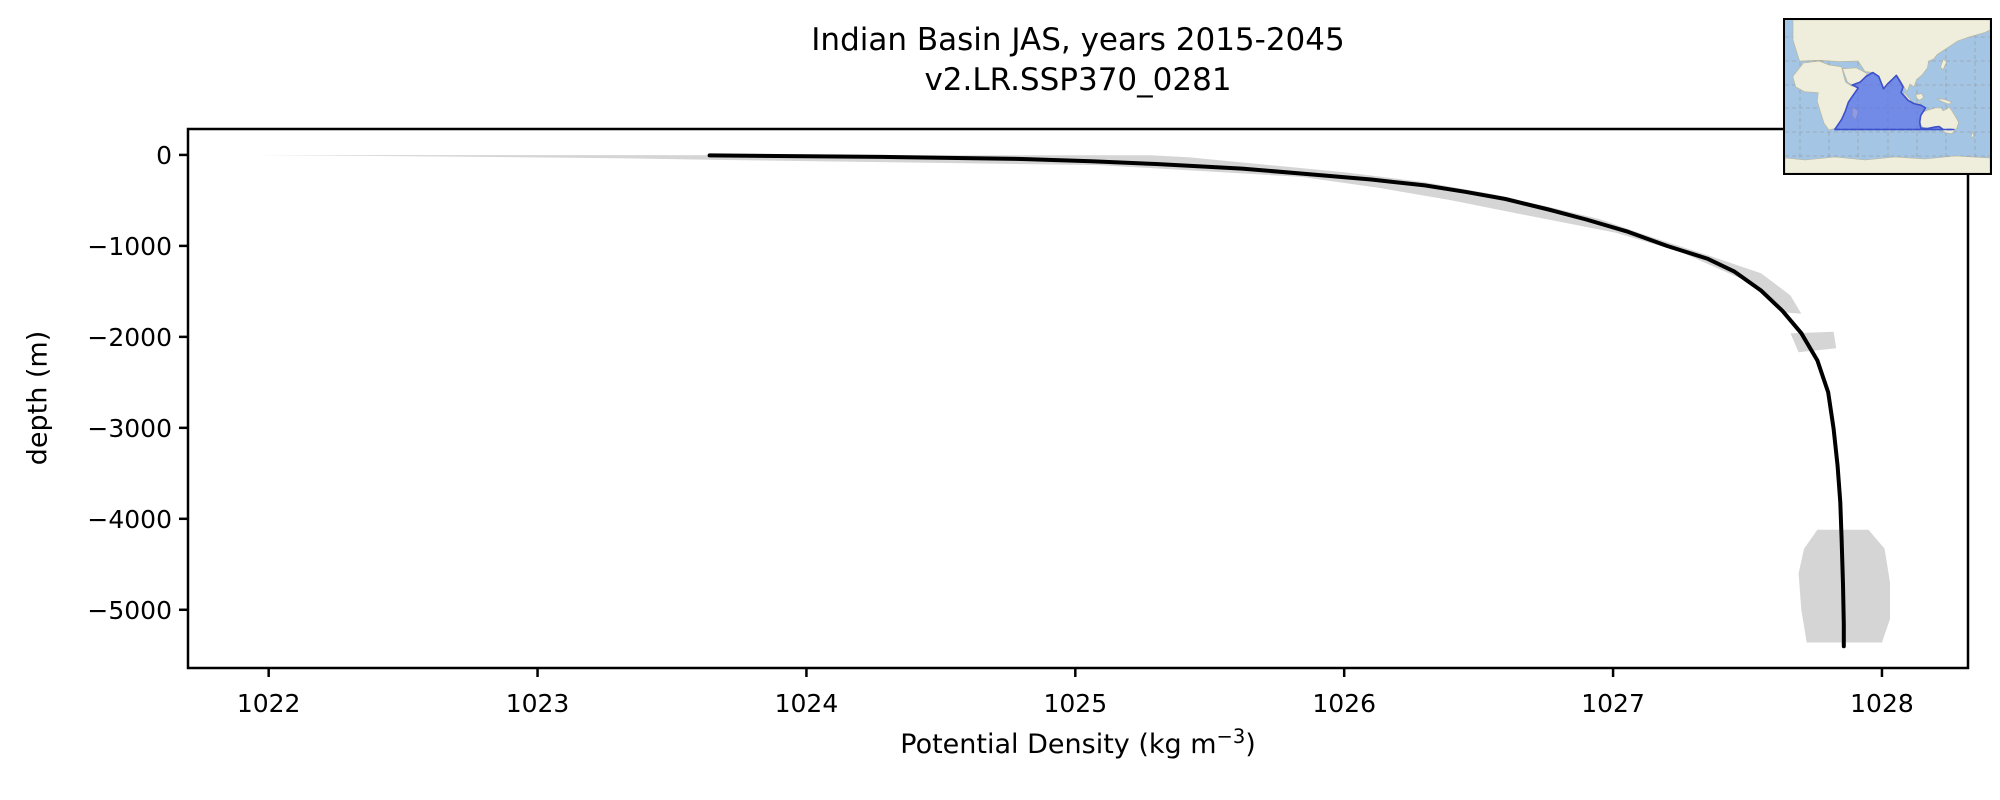 The image size is (2000, 800). I want to click on map-landmasses, so click(1887, 96).